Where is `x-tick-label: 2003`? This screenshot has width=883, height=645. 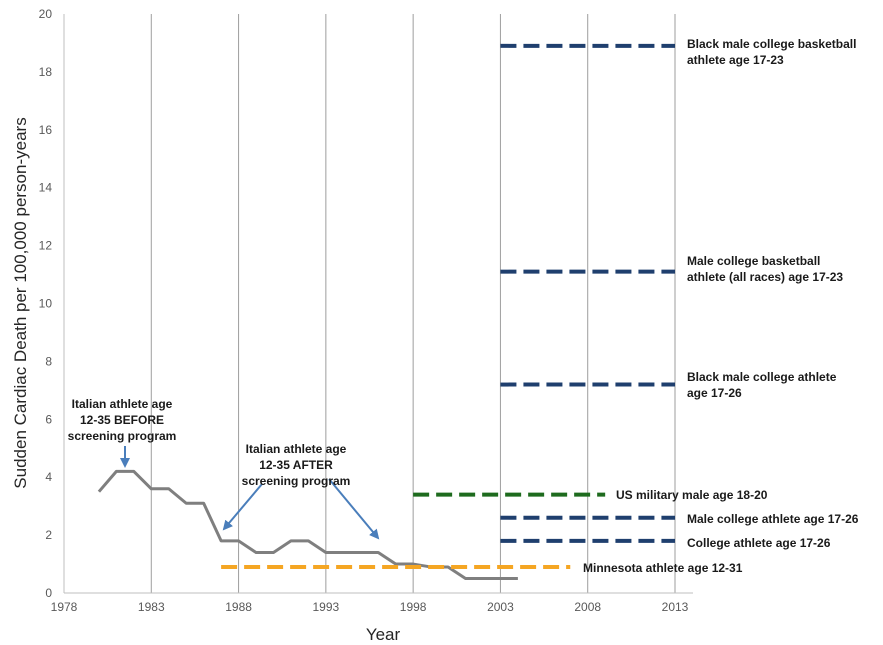
x-tick-label: 2003 is located at coordinates (500, 607).